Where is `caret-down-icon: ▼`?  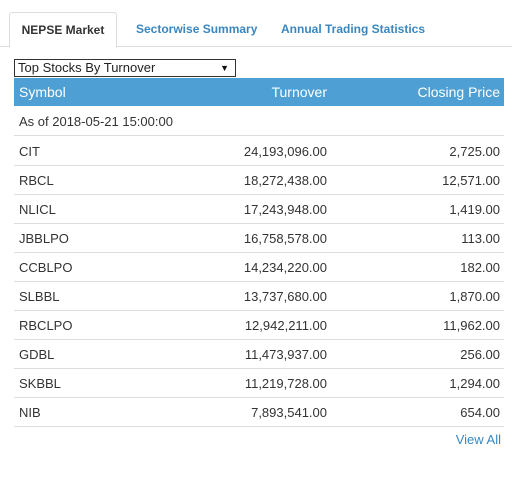
caret-down-icon: ▼ is located at coordinates (224, 68).